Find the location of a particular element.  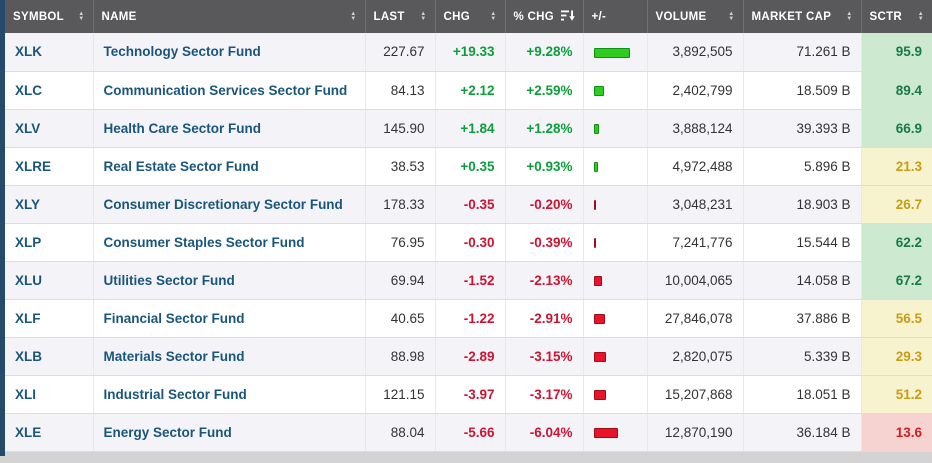

cell-name: Communication Services Sector Fund is located at coordinates (229, 90).